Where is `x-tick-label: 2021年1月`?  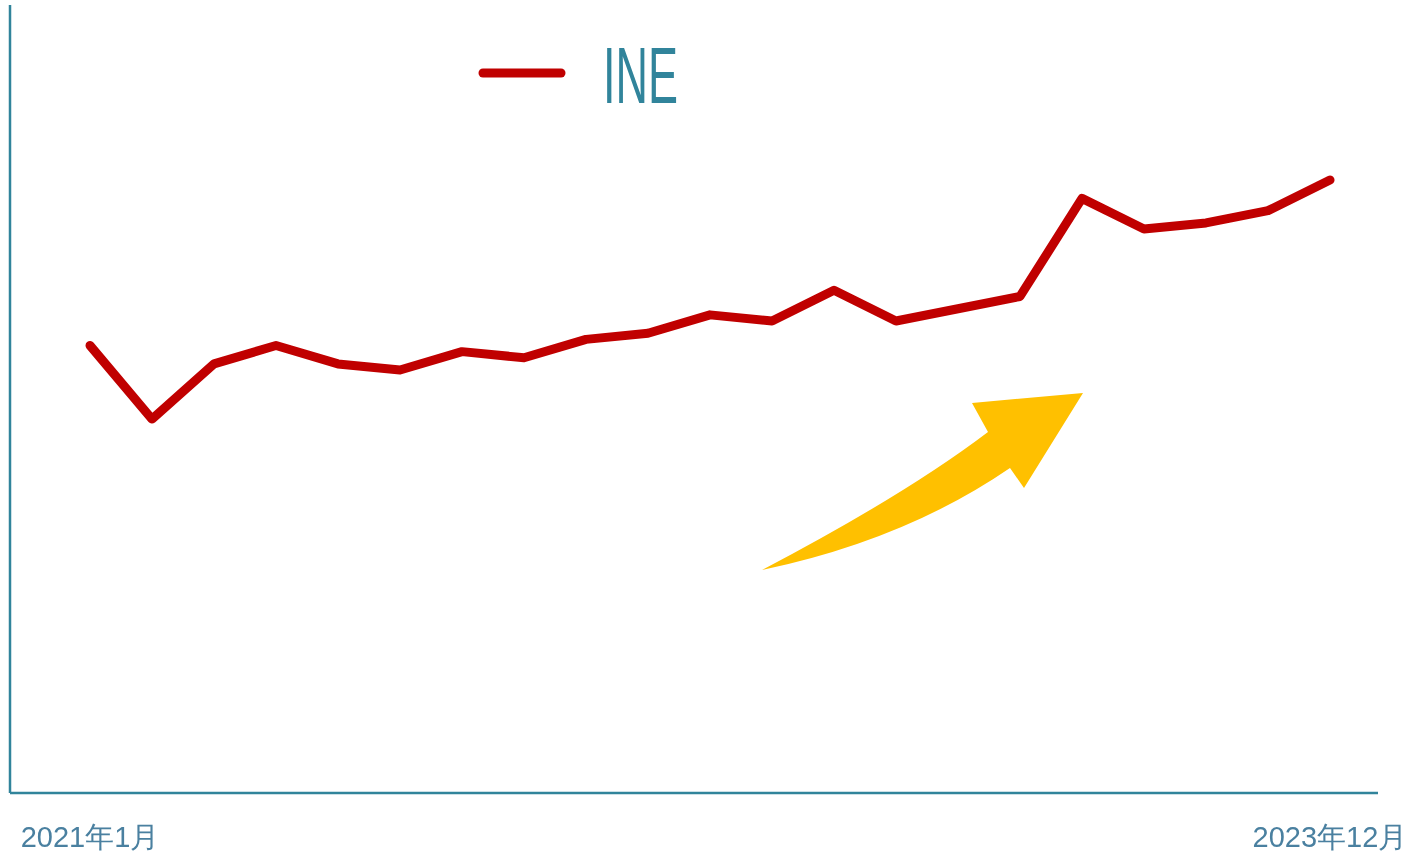 x-tick-label: 2021年1月 is located at coordinates (90, 837).